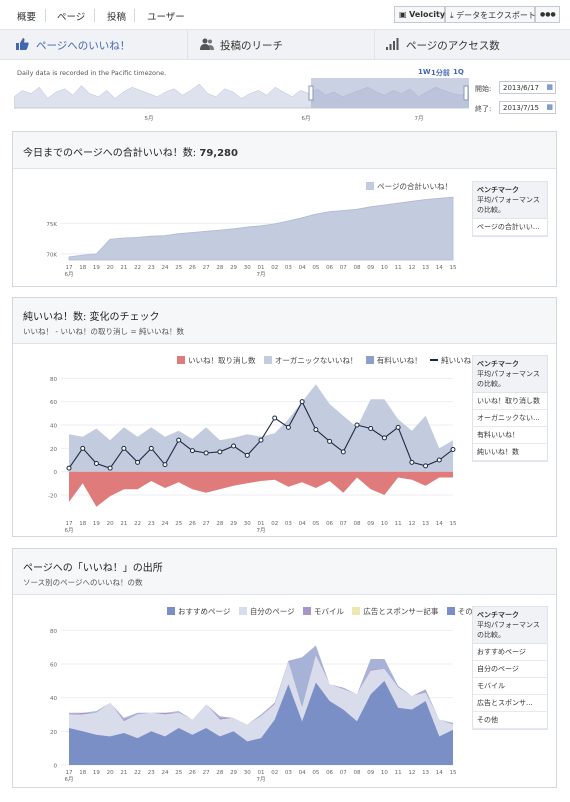 This screenshot has width=570, height=802. Describe the element at coordinates (406, 186) in the screenshot. I see `chart-legend: ページの合計いいね！` at that location.